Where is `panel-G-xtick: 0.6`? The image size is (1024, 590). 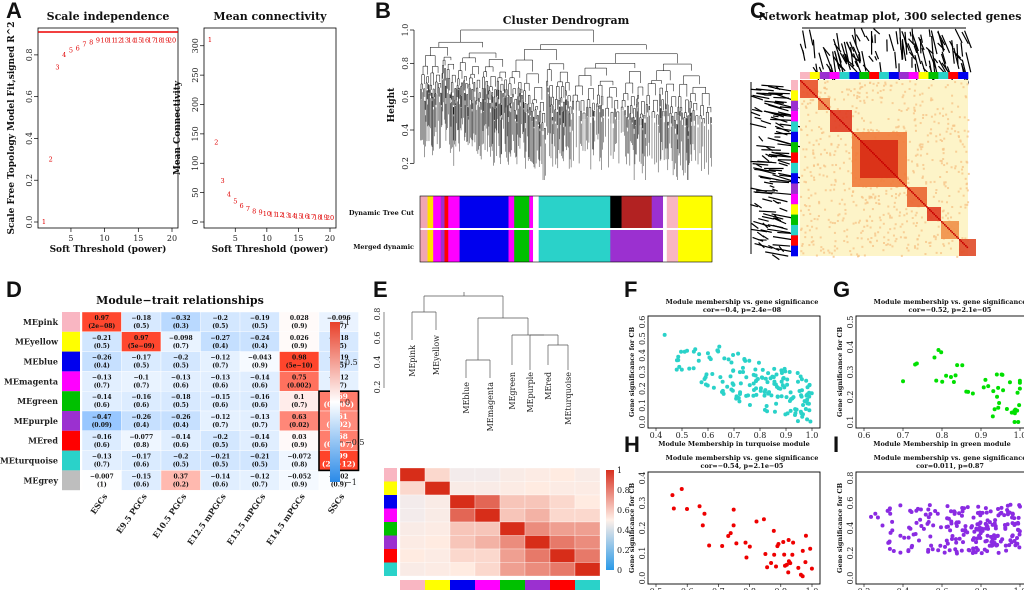
panel-G-xtick: 0.6 is located at coordinates (864, 435).